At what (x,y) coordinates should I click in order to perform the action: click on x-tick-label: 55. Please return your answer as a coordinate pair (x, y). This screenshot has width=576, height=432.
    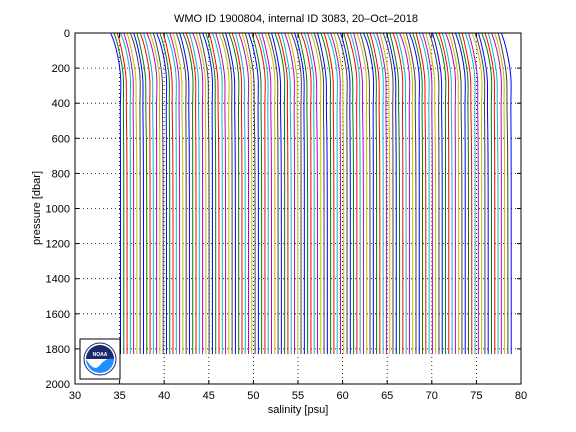
    Looking at the image, I should click on (298, 396).